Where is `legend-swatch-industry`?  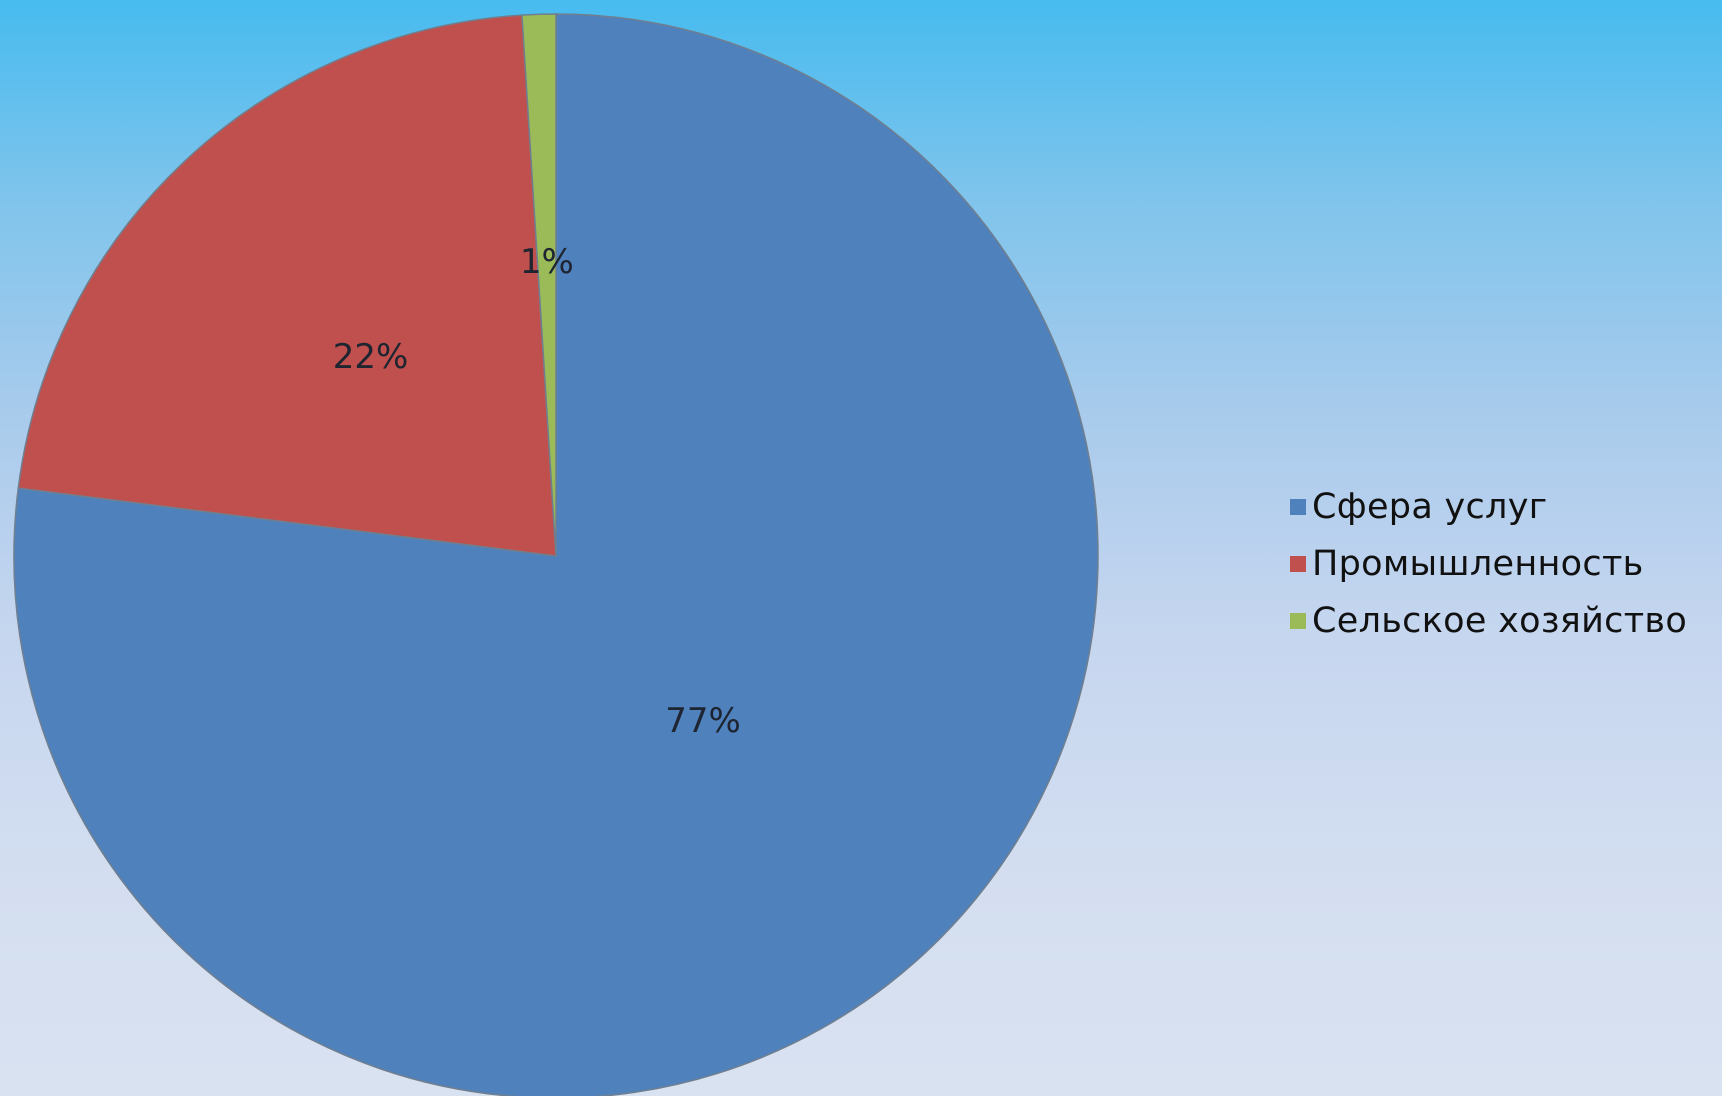
legend-swatch-industry is located at coordinates (1298, 563).